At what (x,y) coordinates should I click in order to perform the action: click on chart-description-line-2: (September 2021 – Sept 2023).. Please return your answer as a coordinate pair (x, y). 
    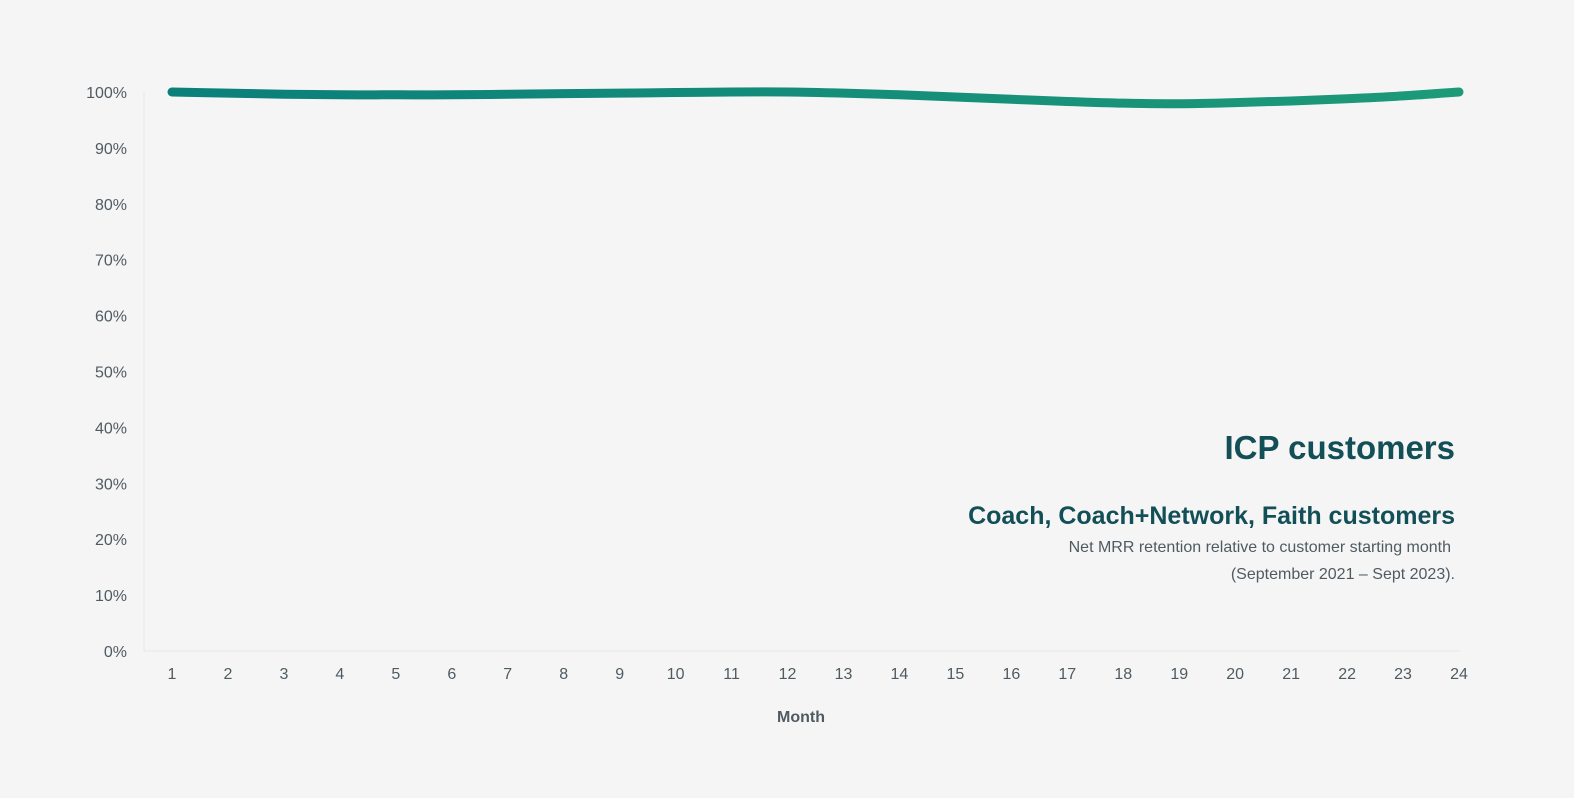
    Looking at the image, I should click on (1343, 574).